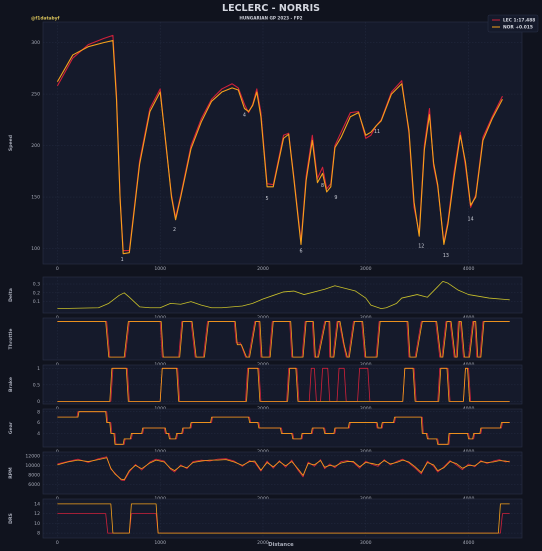  What do you see at coordinates (377, 132) in the screenshot?
I see `corner-label: 11` at bounding box center [377, 132].